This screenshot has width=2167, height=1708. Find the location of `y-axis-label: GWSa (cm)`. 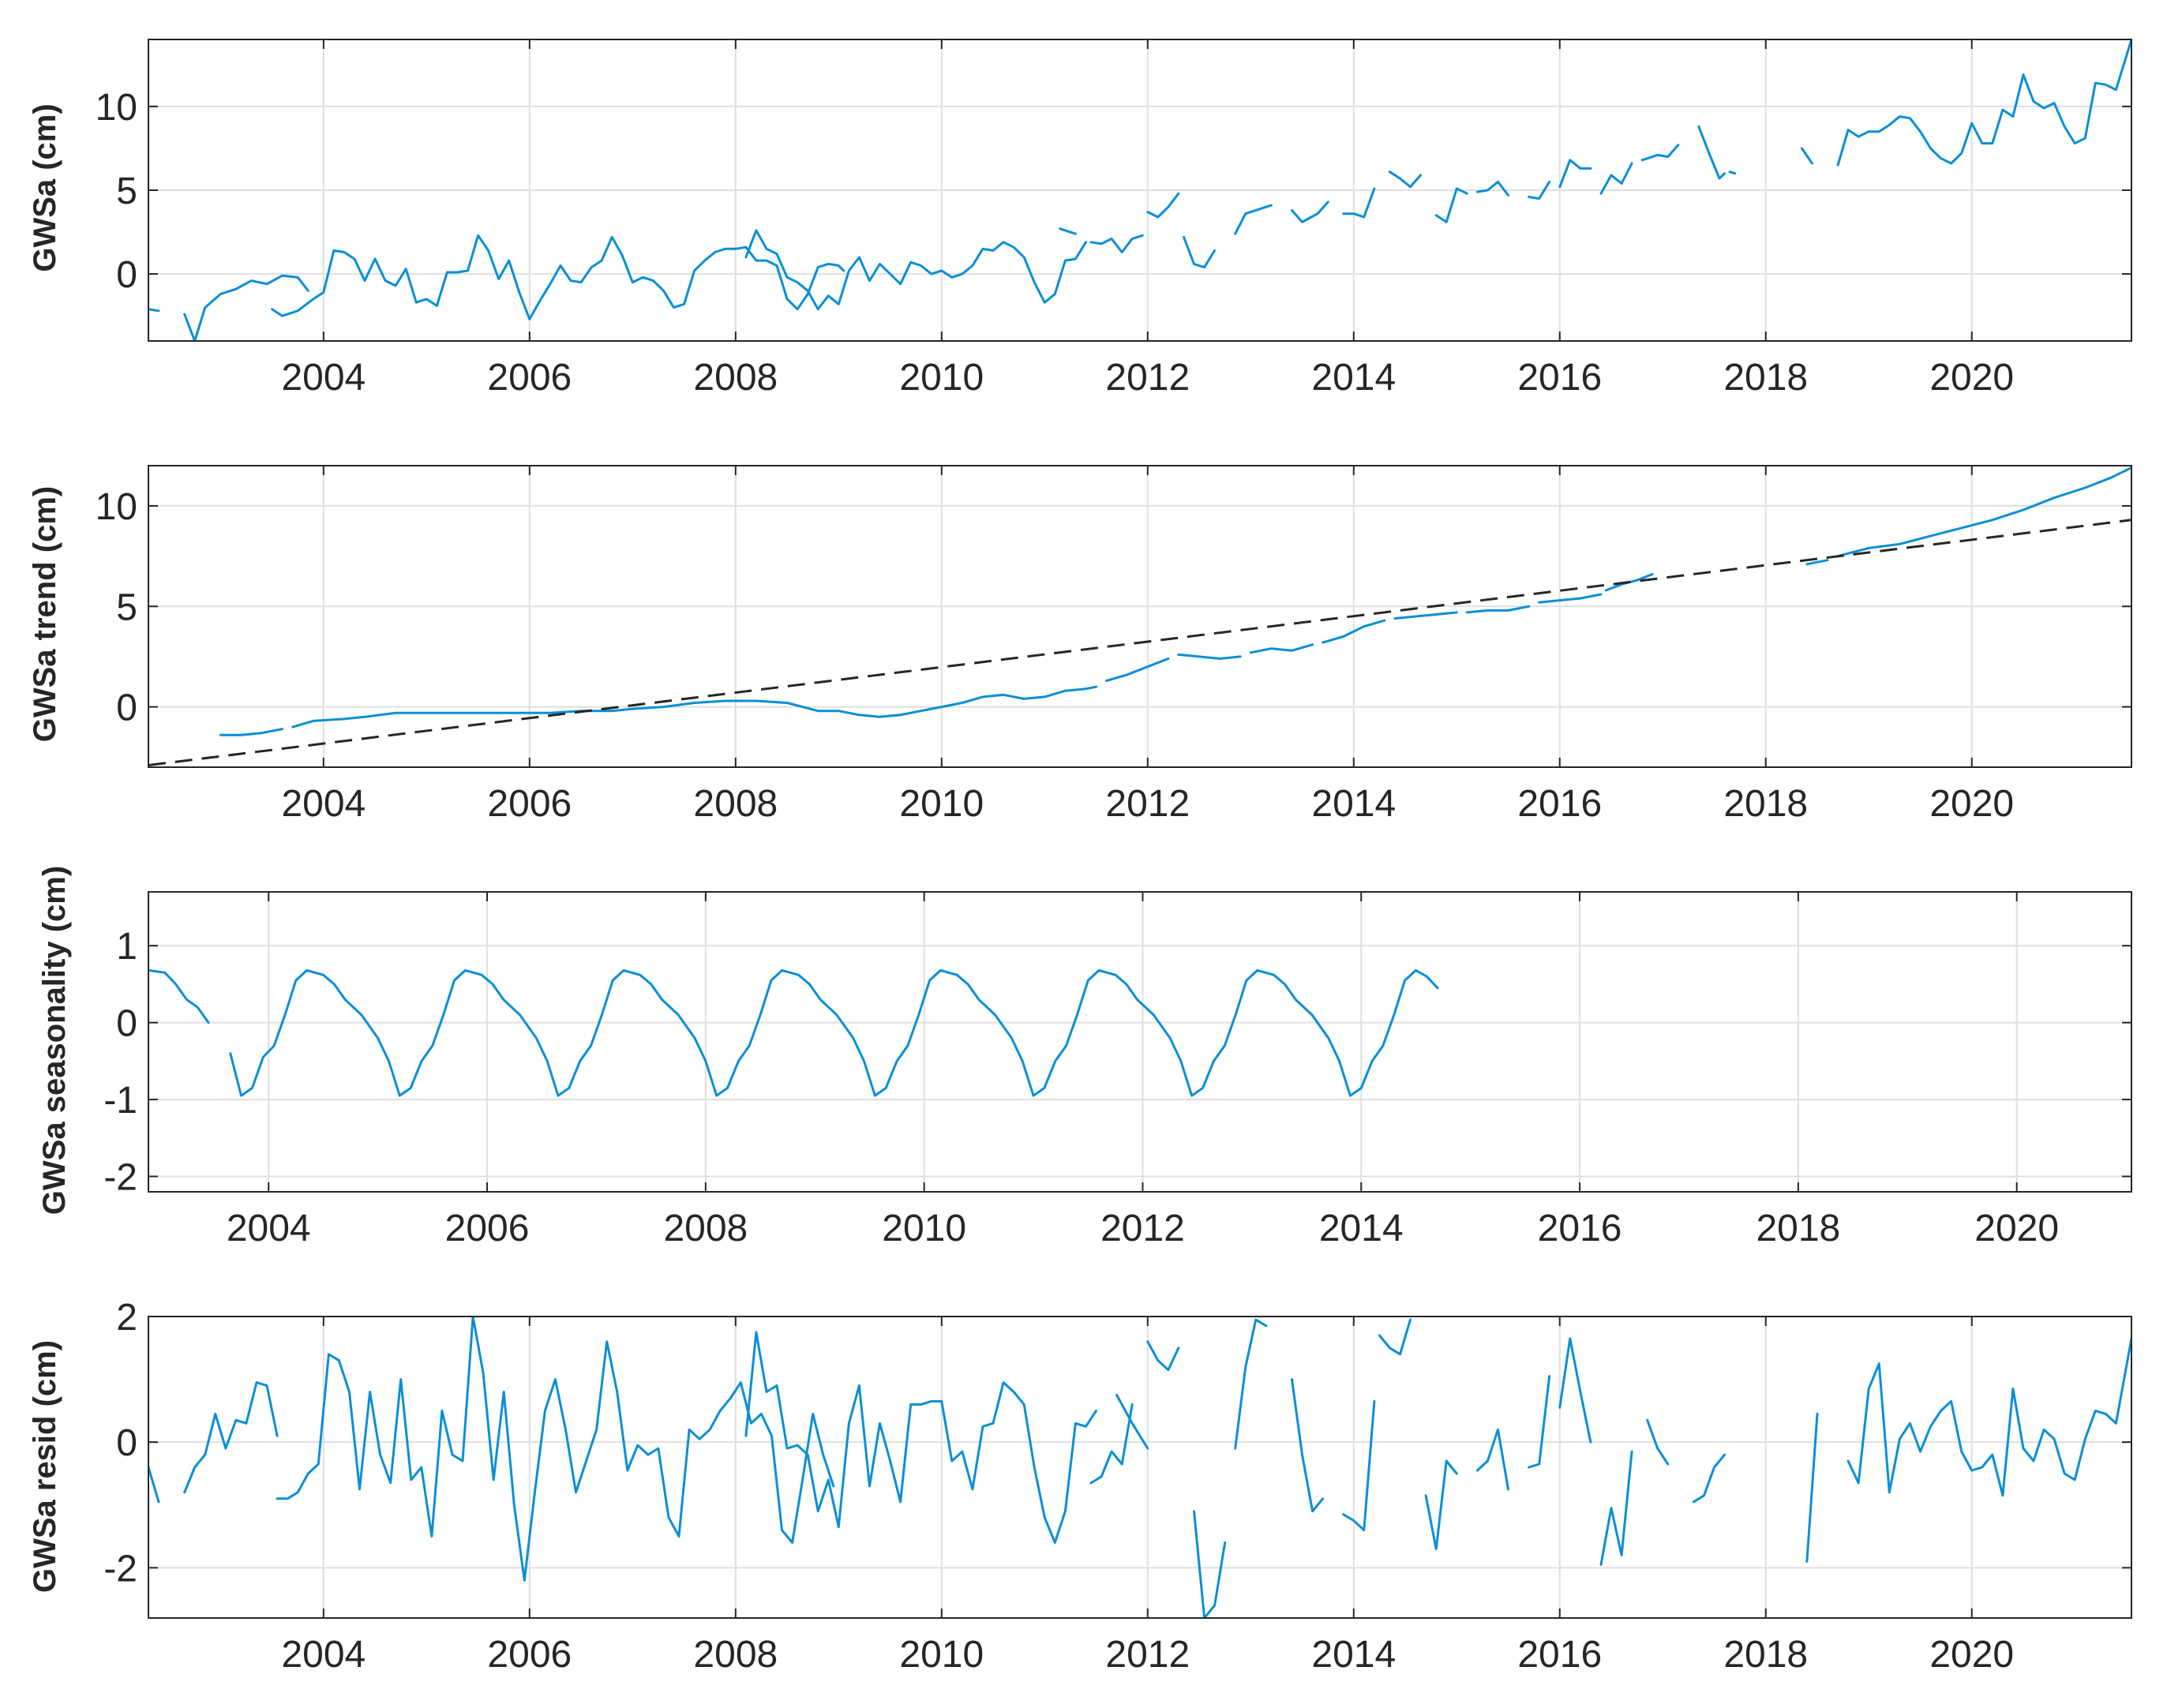

y-axis-label: GWSa (cm) is located at coordinates (45, 187).